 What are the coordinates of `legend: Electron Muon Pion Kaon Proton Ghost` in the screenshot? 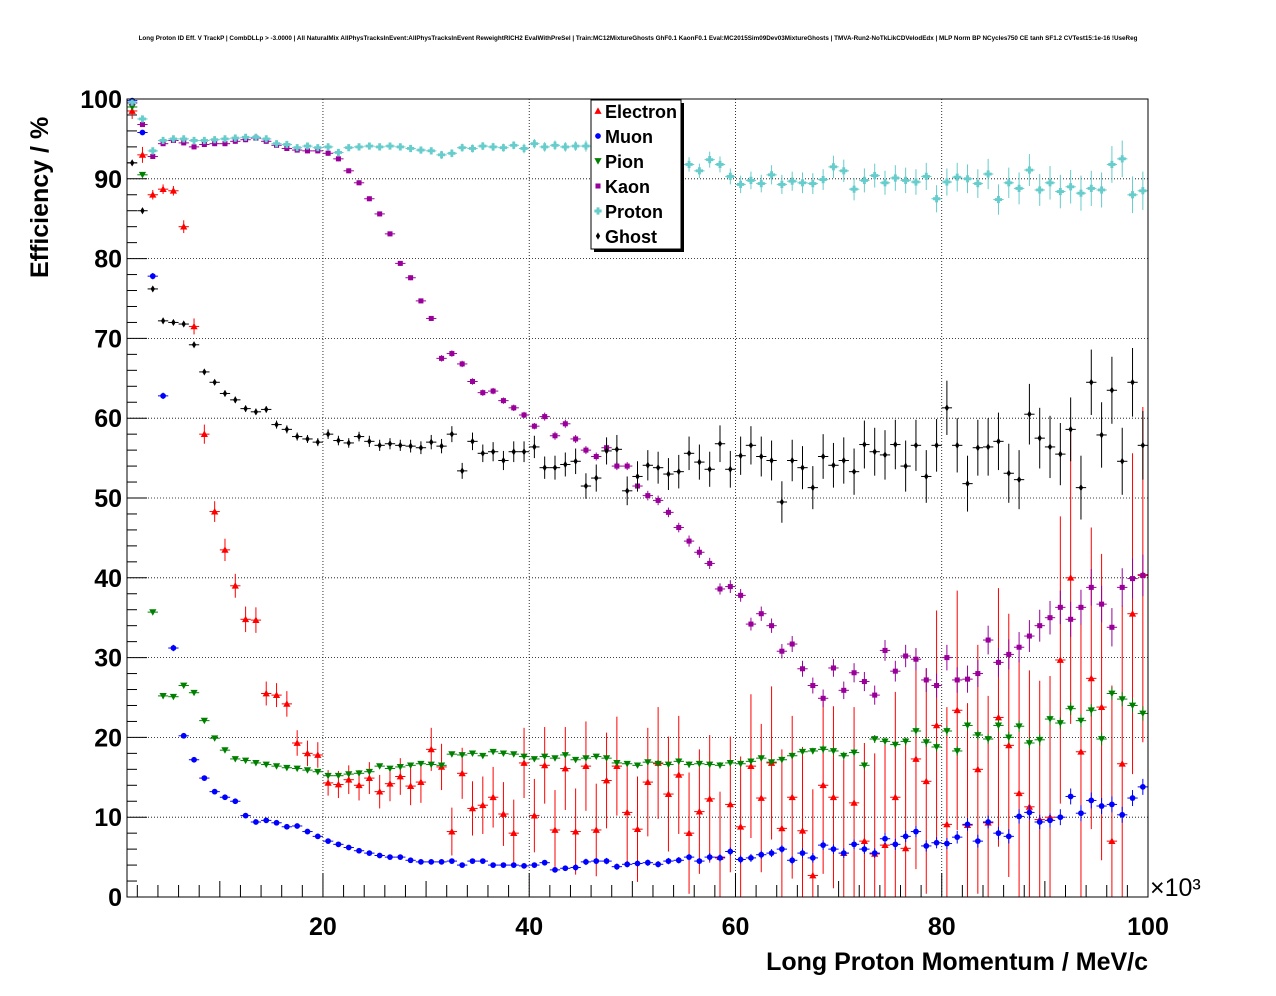 It's located at (637, 175).